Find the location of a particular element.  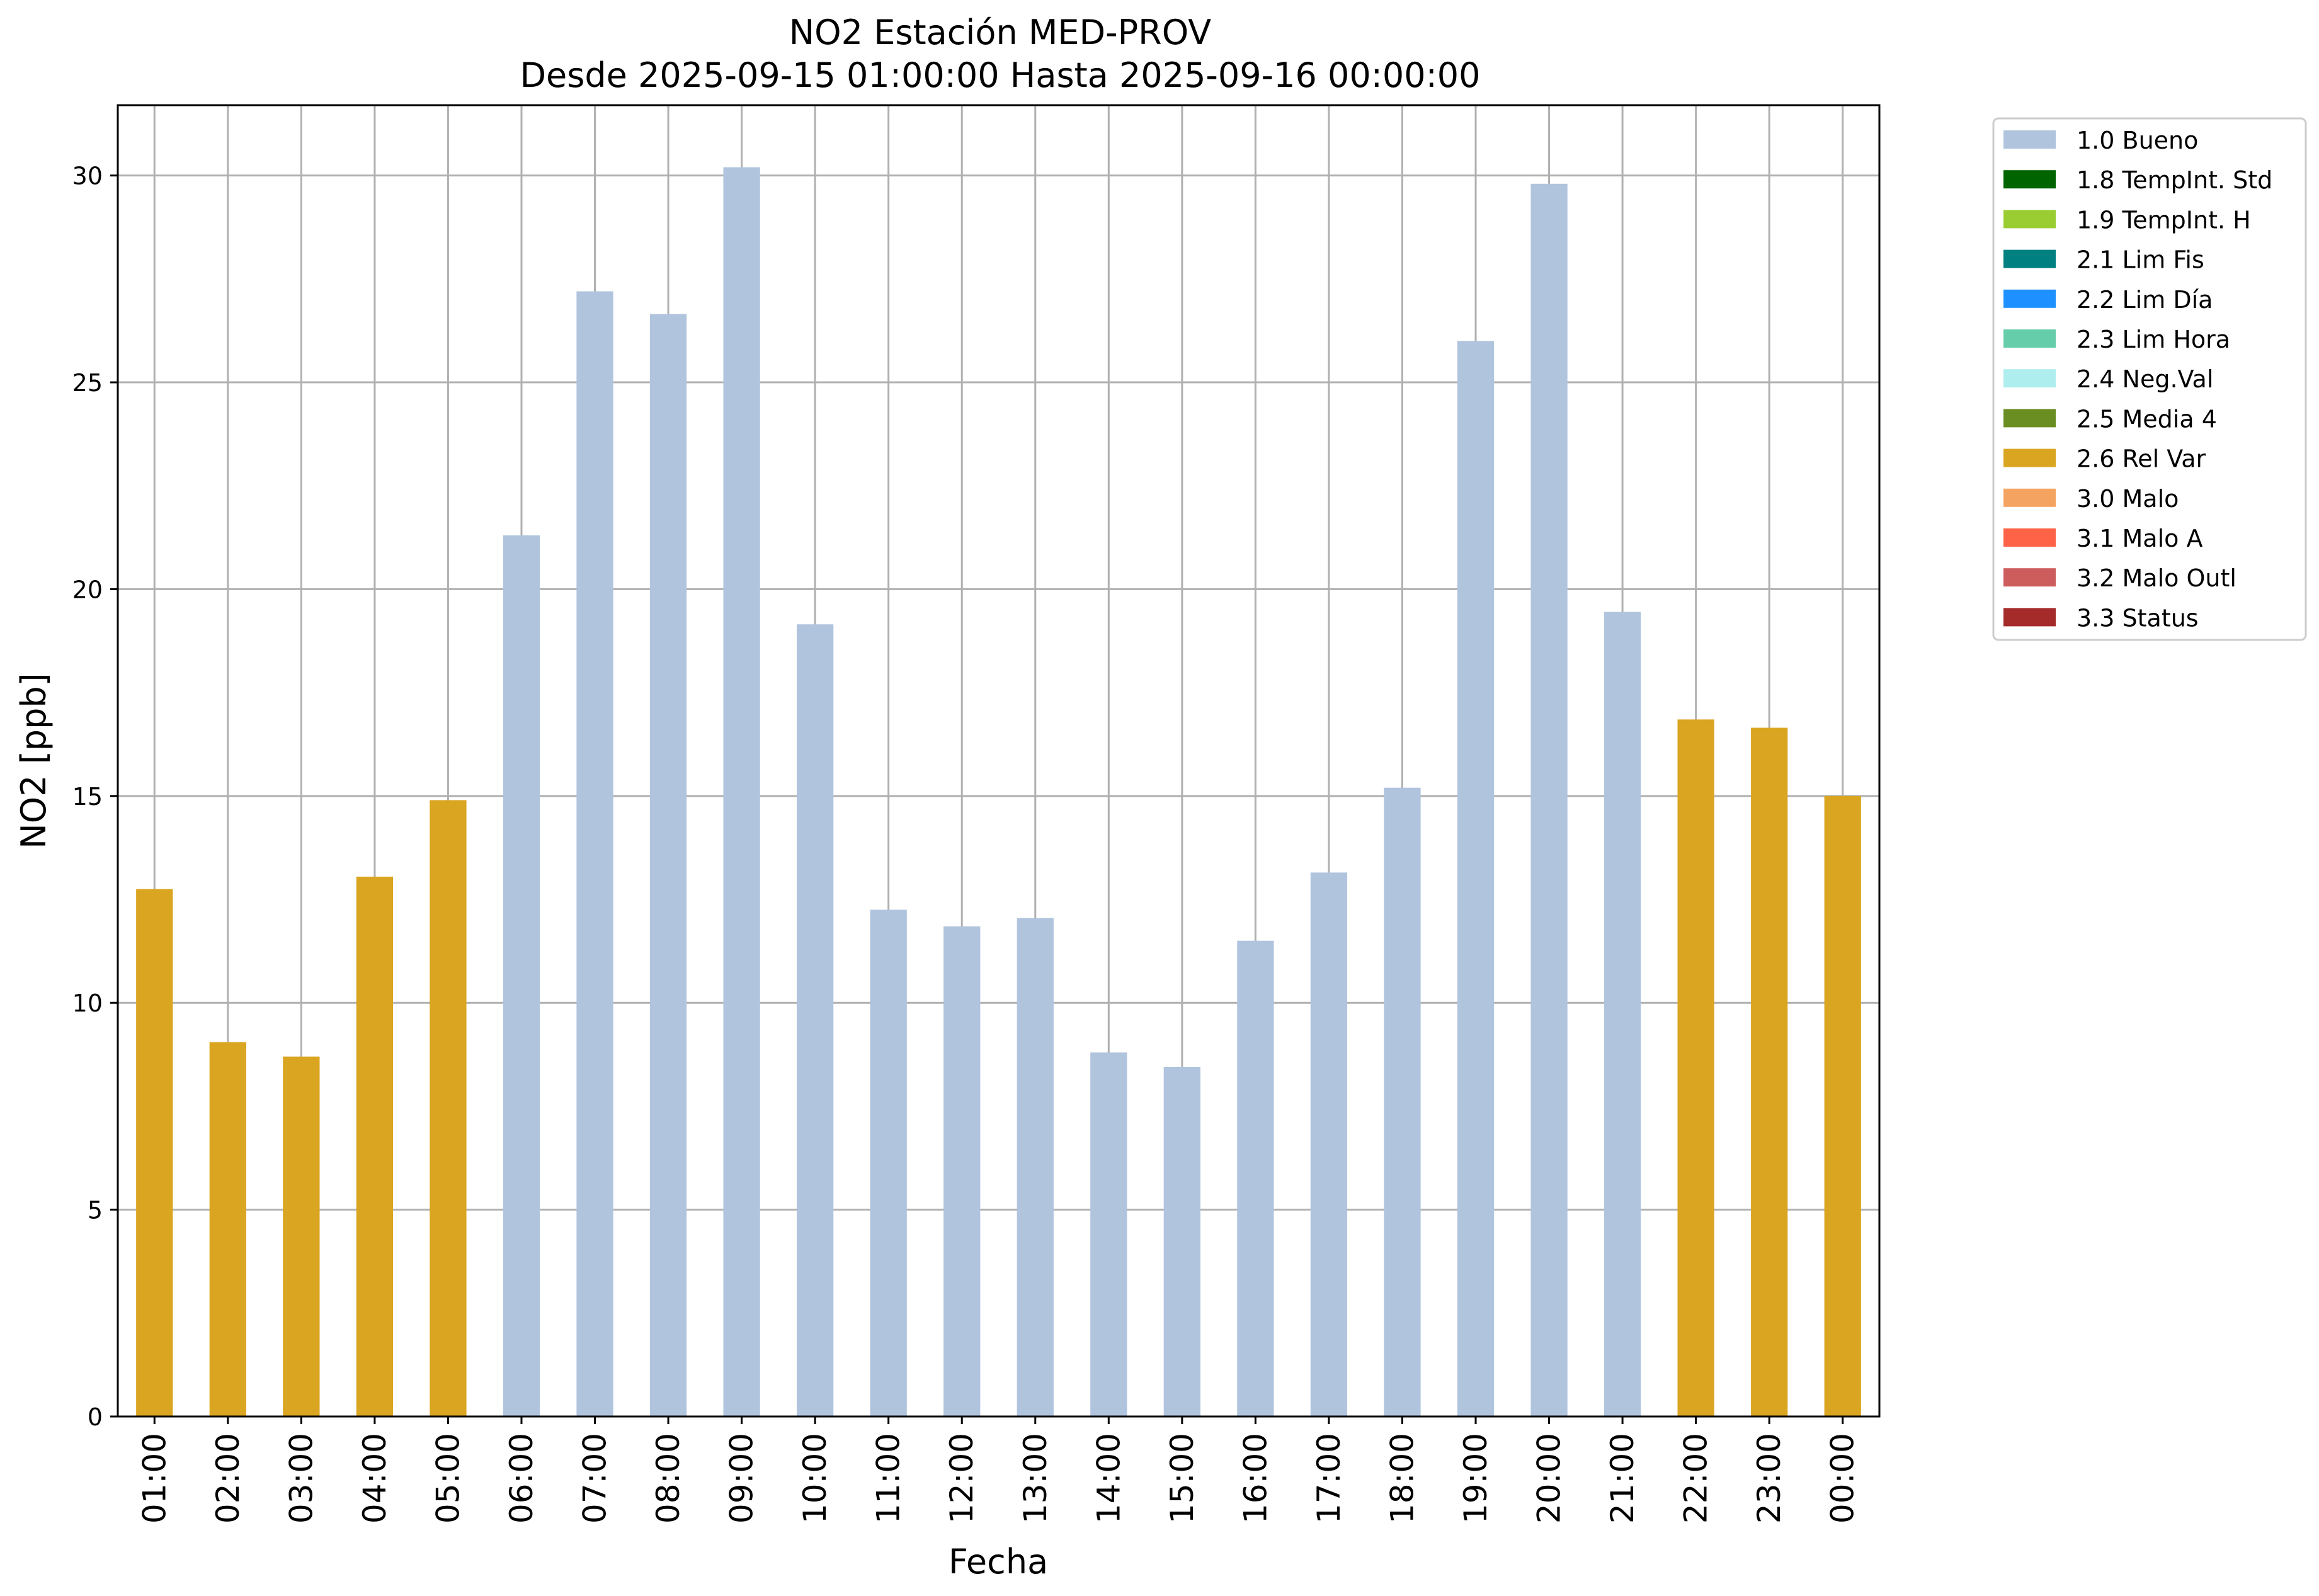

x-tick-label: 17:00 is located at coordinates (1329, 1478).